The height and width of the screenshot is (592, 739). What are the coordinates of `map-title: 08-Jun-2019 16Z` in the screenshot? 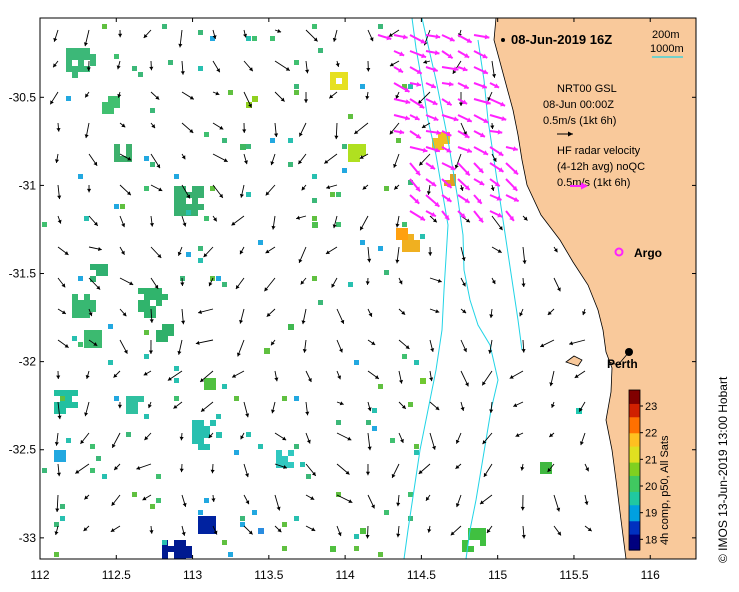 It's located at (561, 39).